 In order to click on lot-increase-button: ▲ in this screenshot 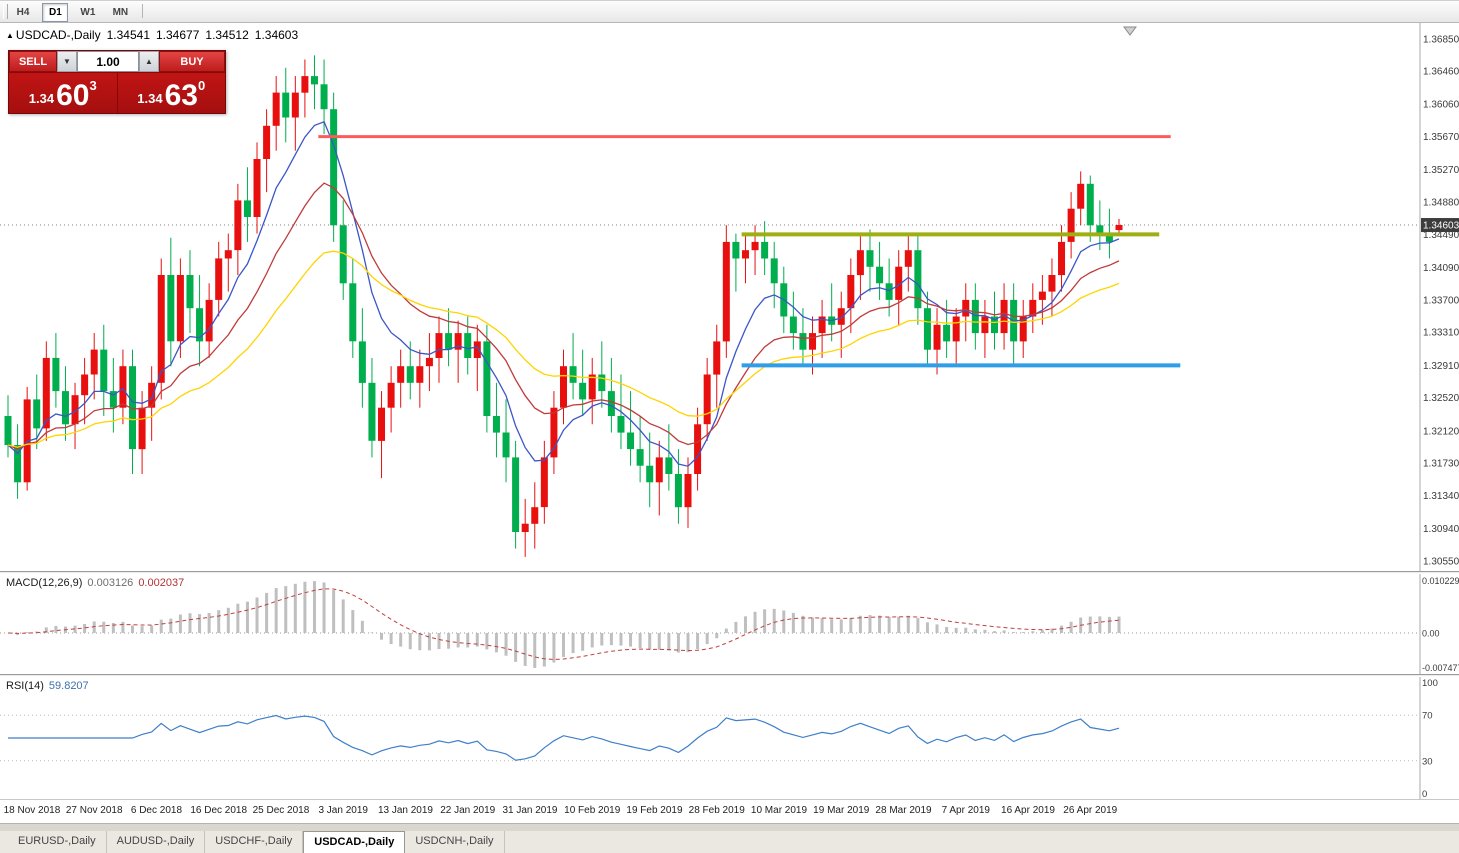, I will do `click(149, 61)`.